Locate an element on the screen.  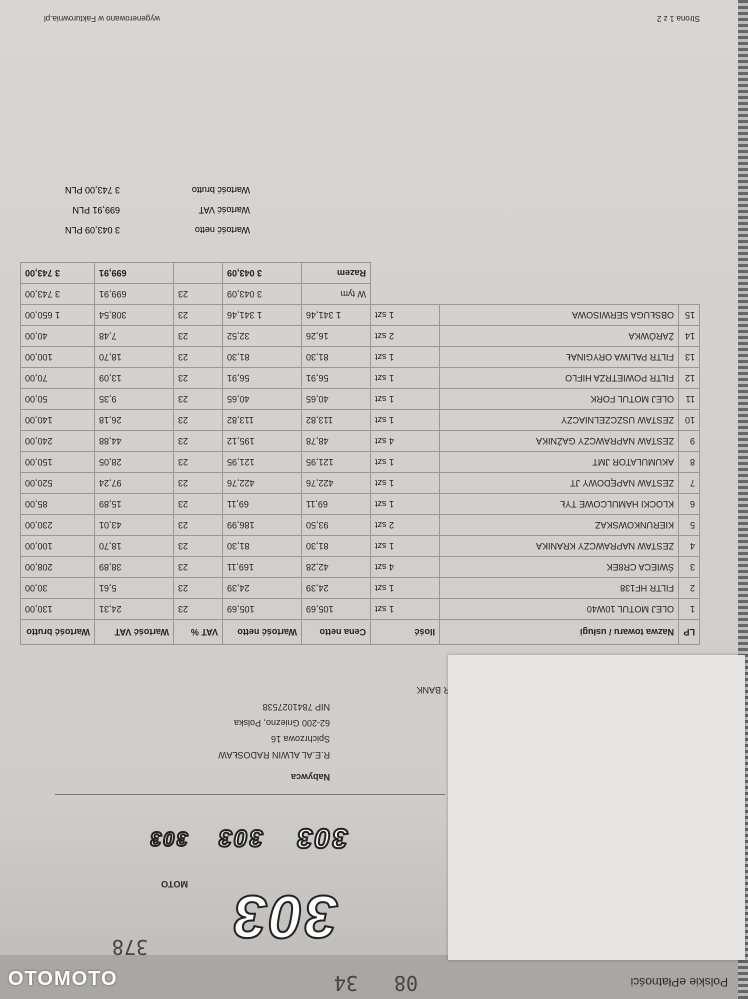
table-row: 2 FILTR HF138 1 szt 24,39 24,39 23 5,61 30,00 is located at coordinates (360, 588).